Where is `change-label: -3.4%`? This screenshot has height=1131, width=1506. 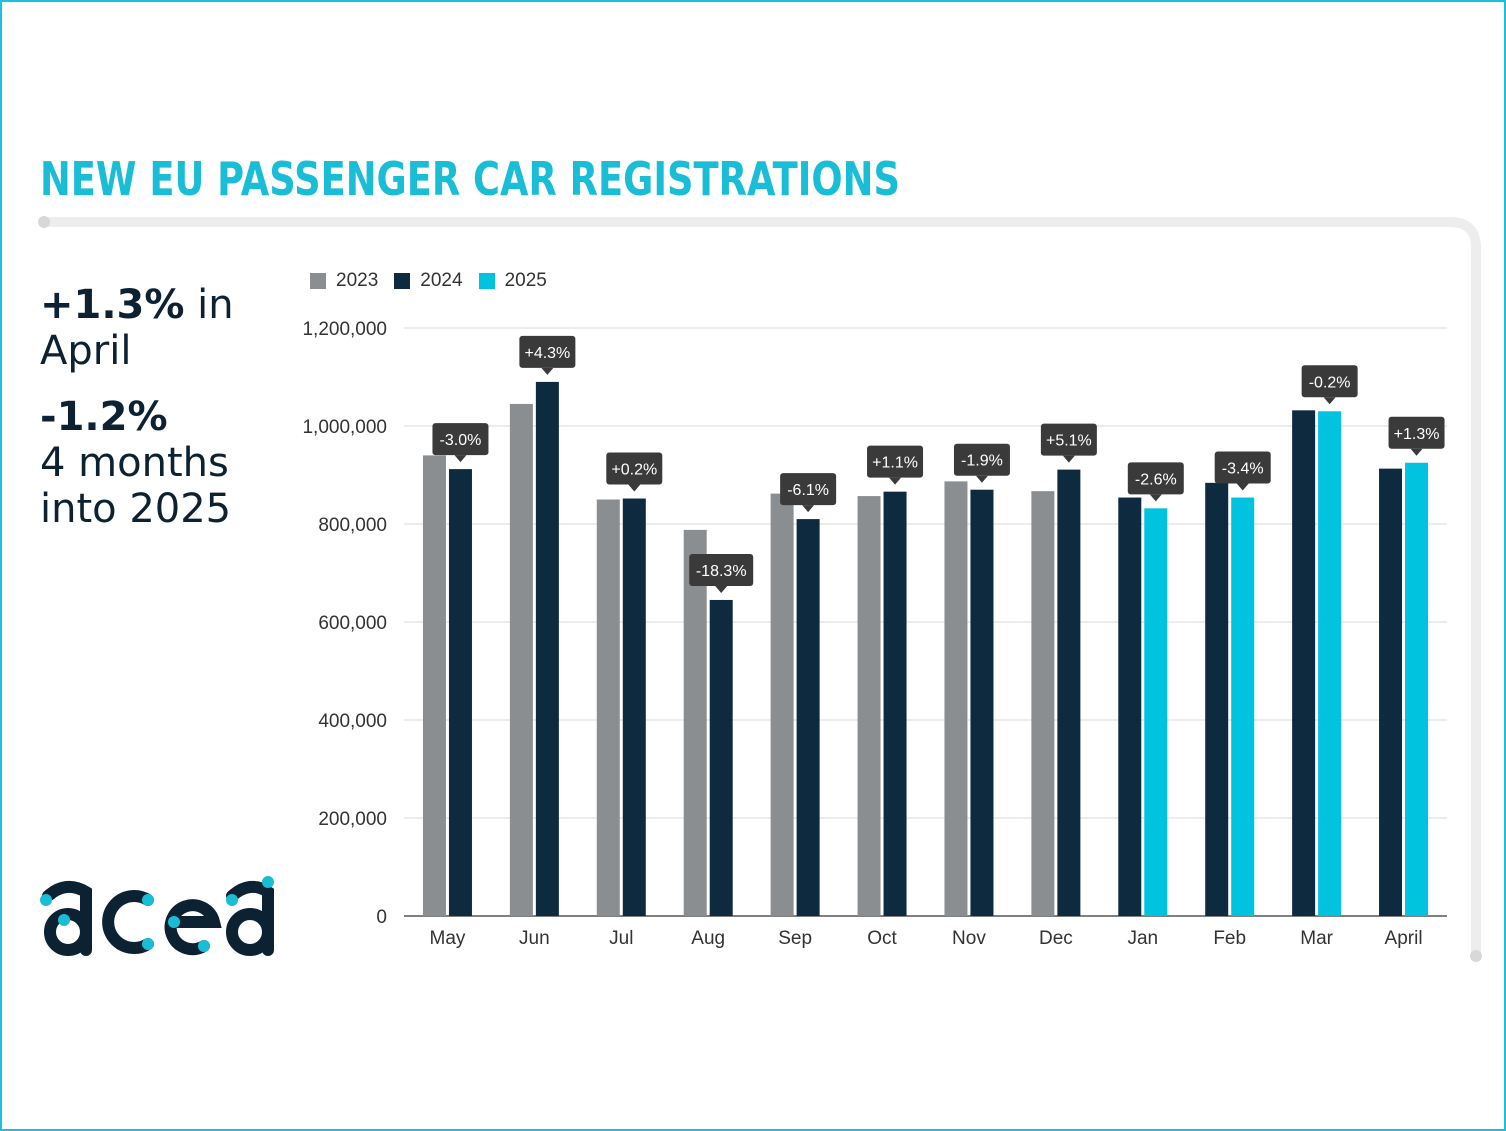
change-label: -3.4% is located at coordinates (1243, 469).